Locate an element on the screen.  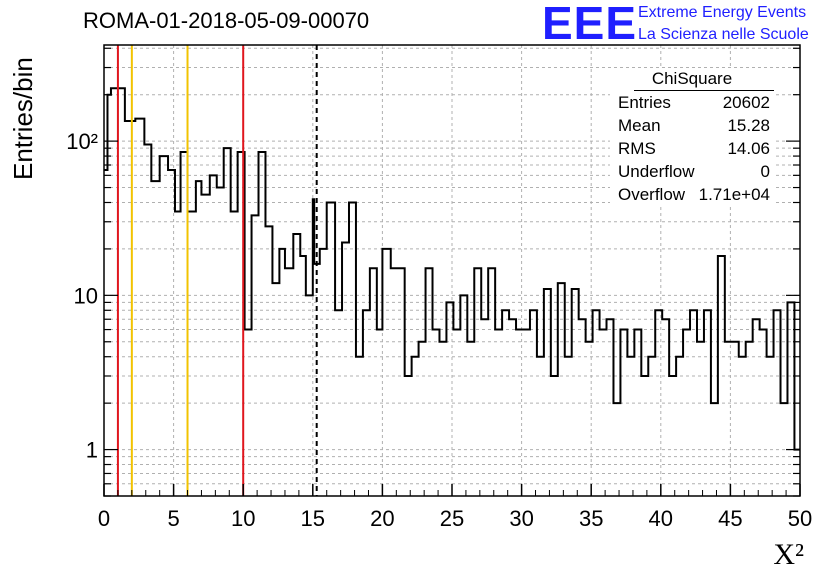
x-tick-label: 5 is located at coordinates (173, 518).